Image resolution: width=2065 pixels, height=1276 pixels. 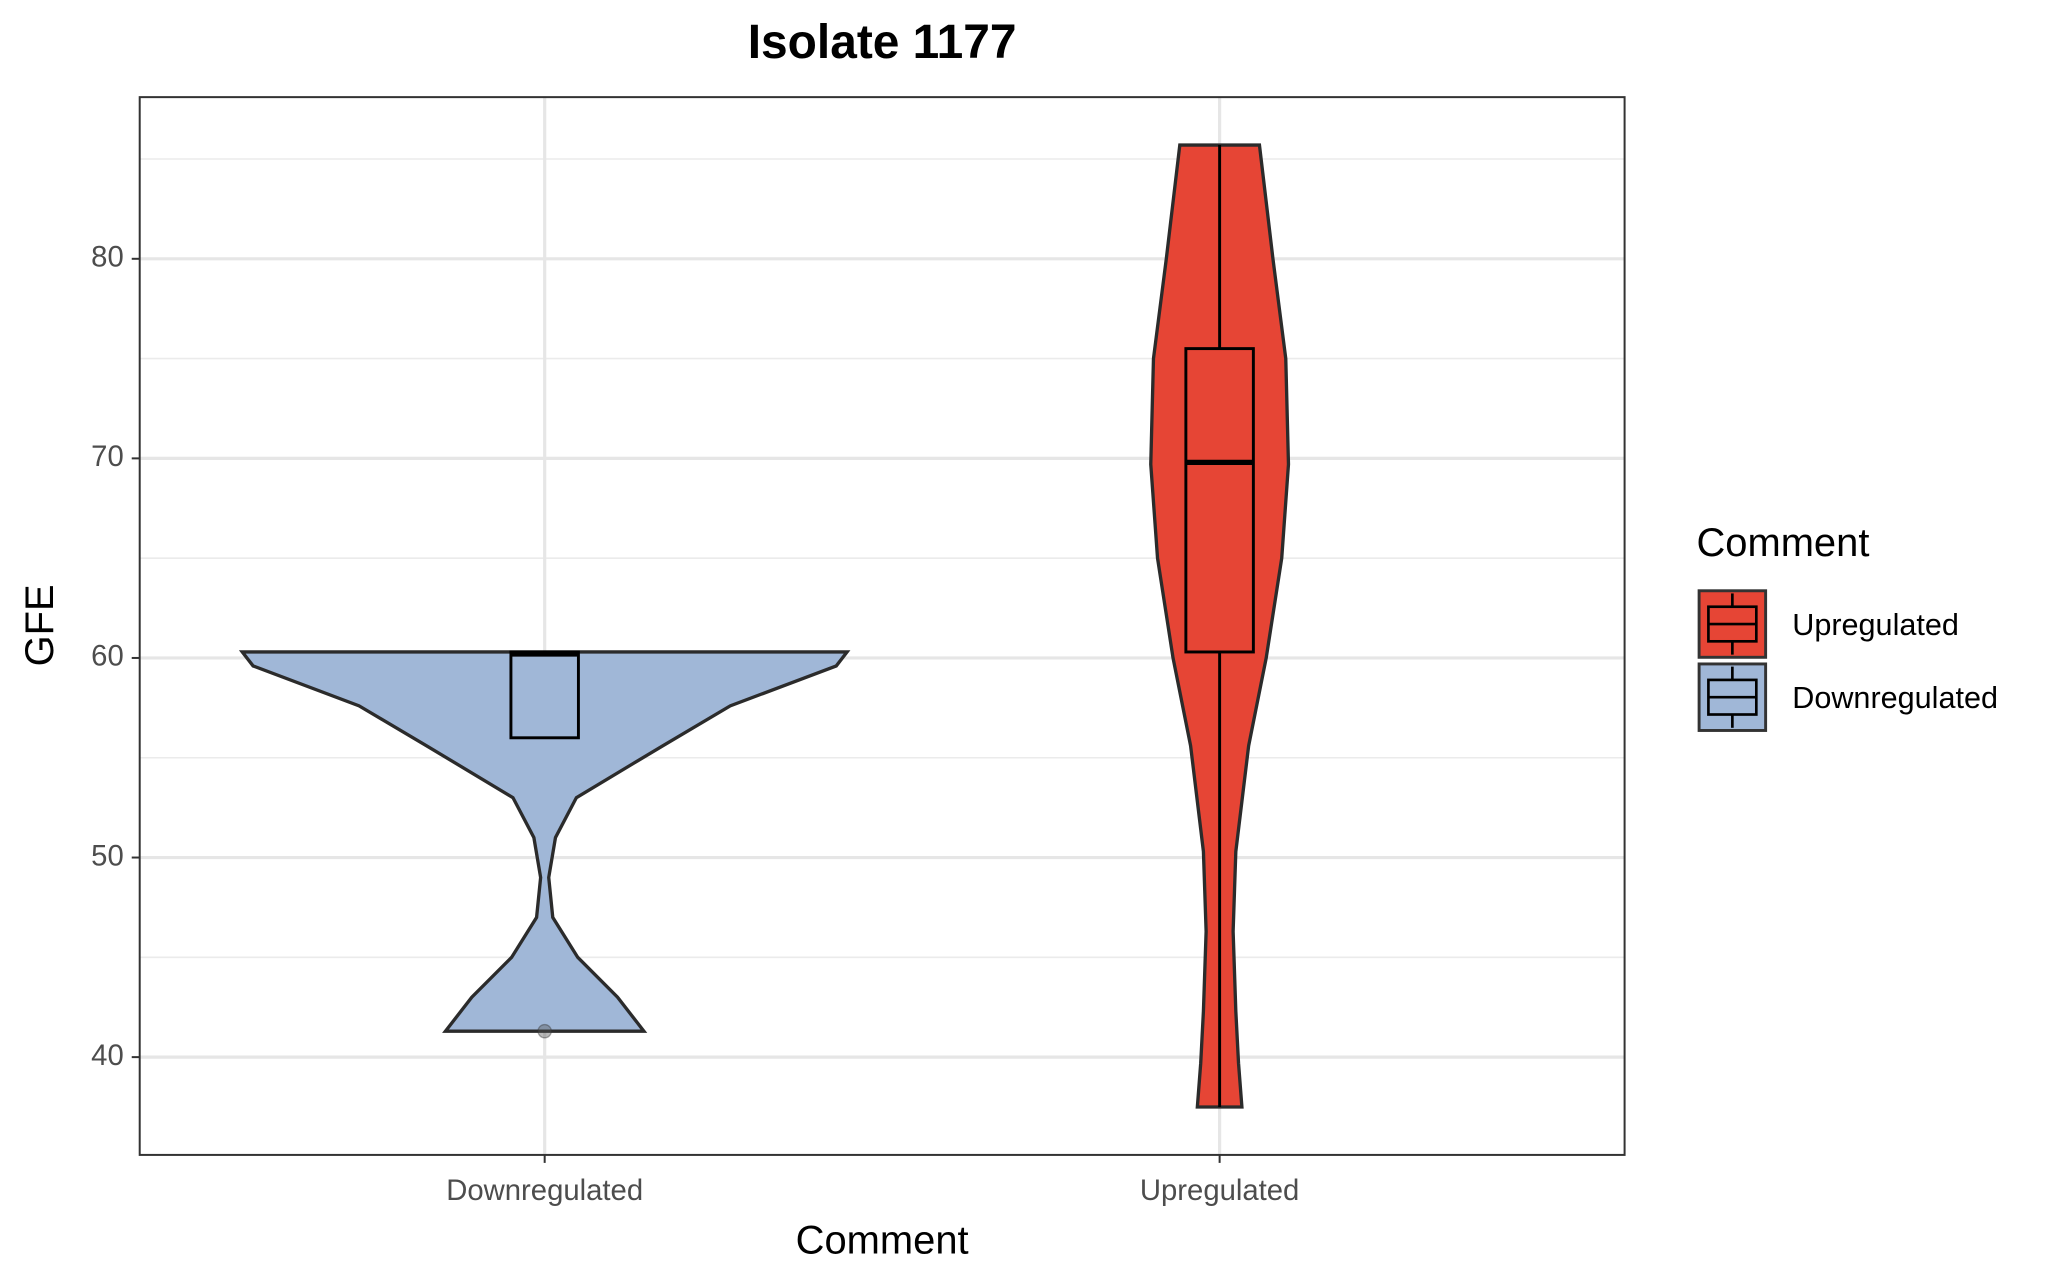 What do you see at coordinates (1875, 625) in the screenshot?
I see `legend-label: Upregulated` at bounding box center [1875, 625].